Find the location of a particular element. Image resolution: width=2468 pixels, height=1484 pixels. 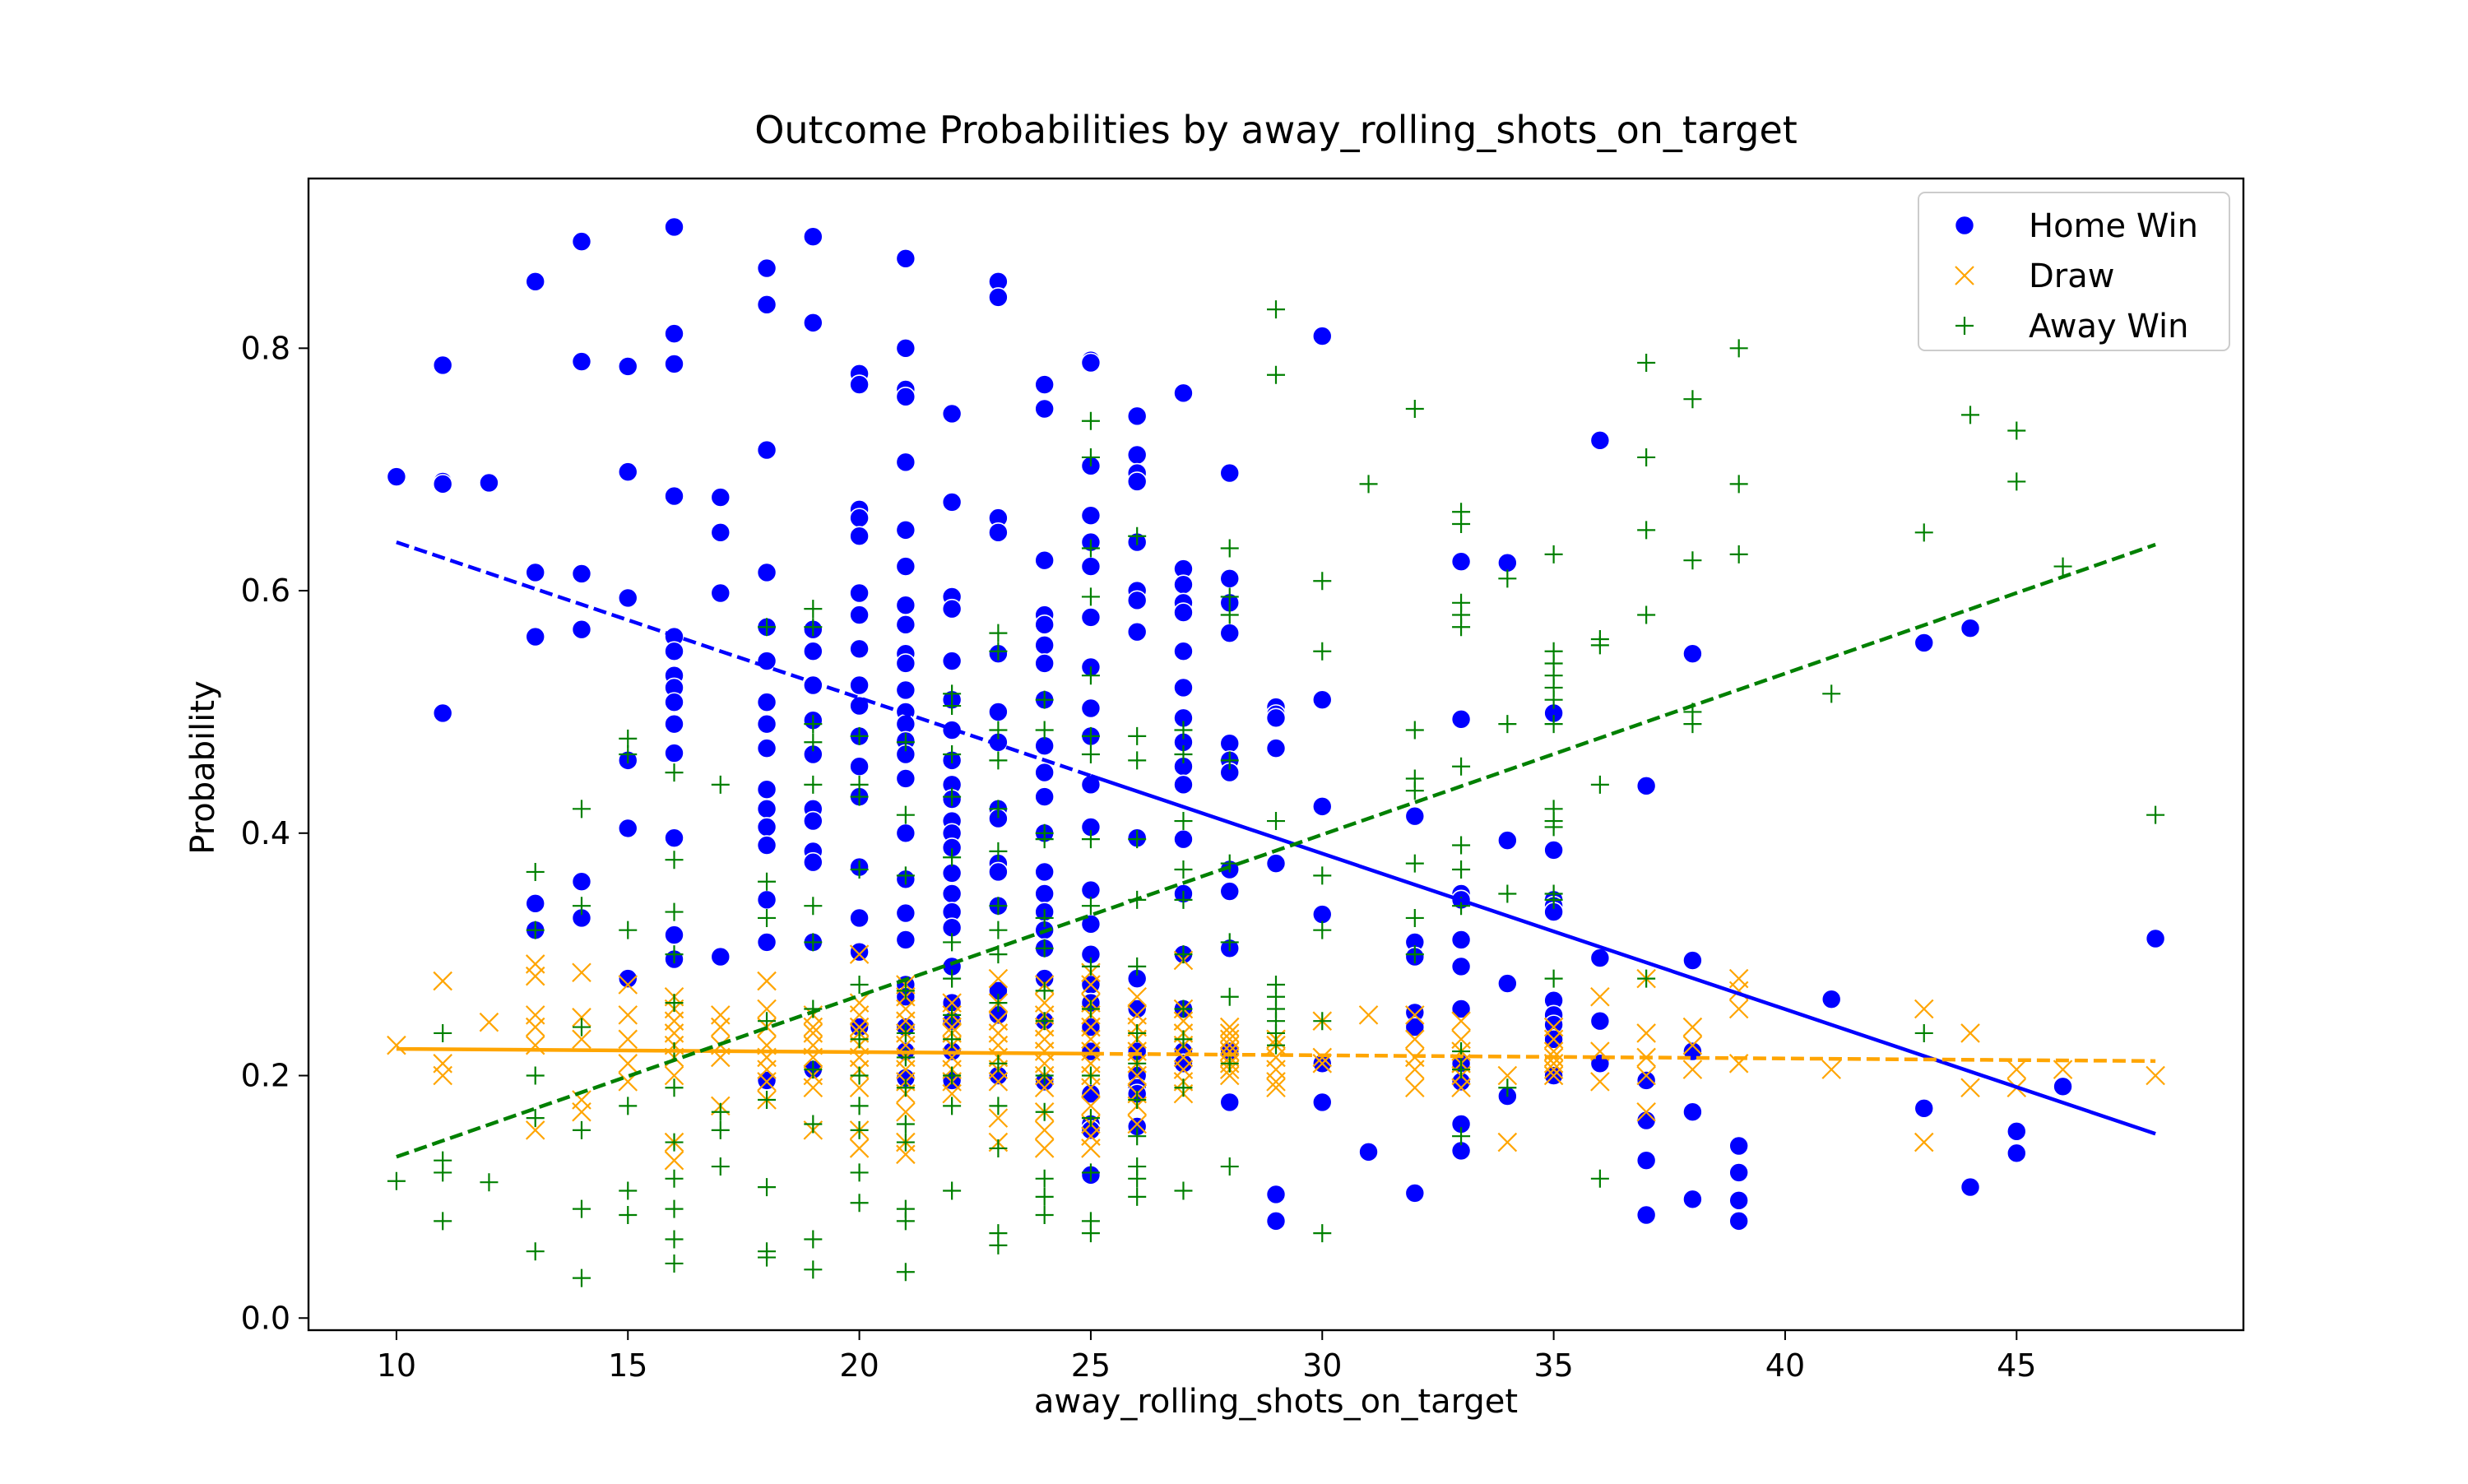

x-tick-label: 45 is located at coordinates (2016, 1365).